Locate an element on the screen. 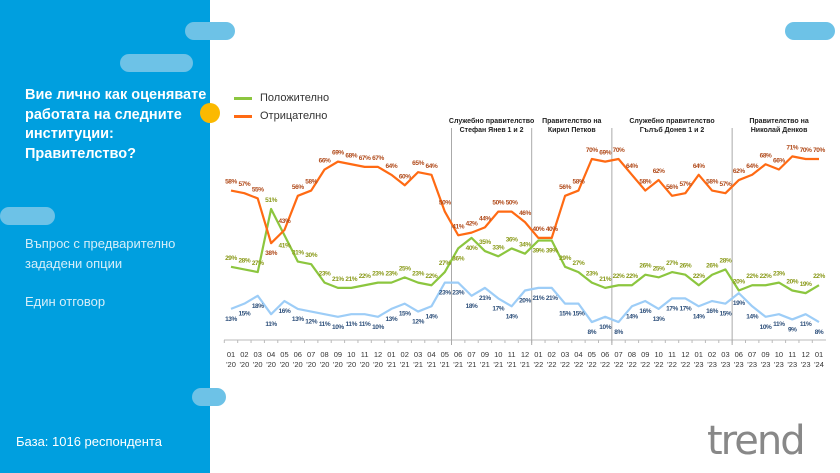  legend-positive: Положително is located at coordinates (281, 98).